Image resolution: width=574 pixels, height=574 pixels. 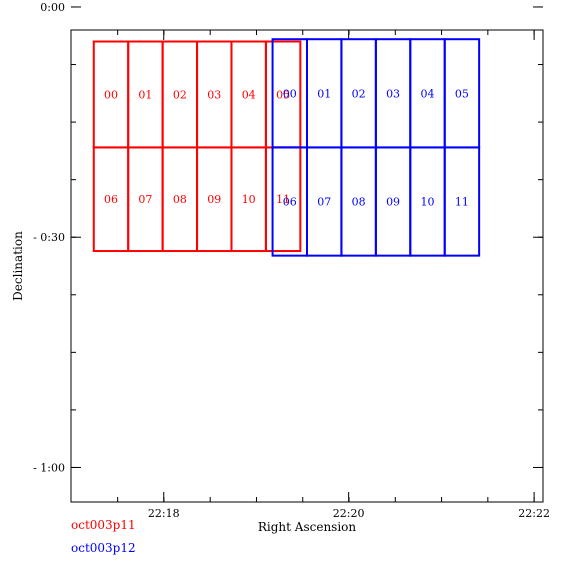 I want to click on x-axis-title: Right Ascension, so click(x=307, y=527).